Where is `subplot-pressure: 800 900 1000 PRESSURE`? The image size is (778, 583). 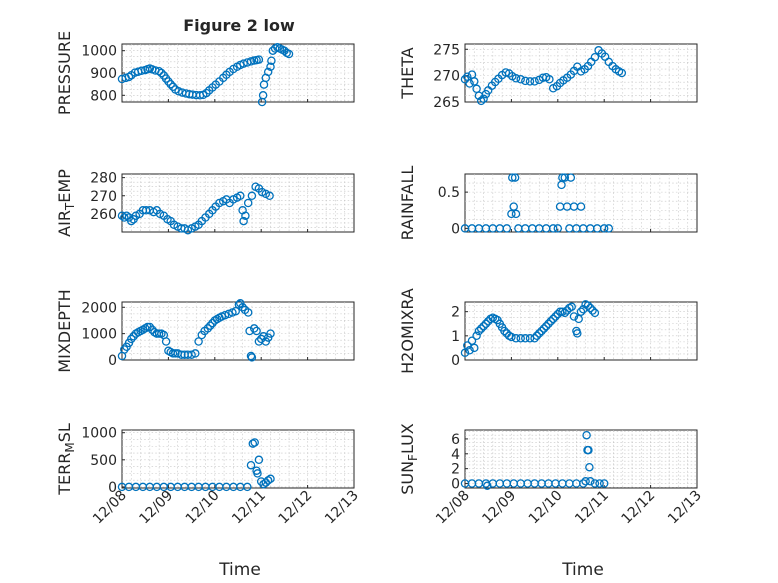
subplot-pressure: 800 900 1000 PRESSURE is located at coordinates (205, 73).